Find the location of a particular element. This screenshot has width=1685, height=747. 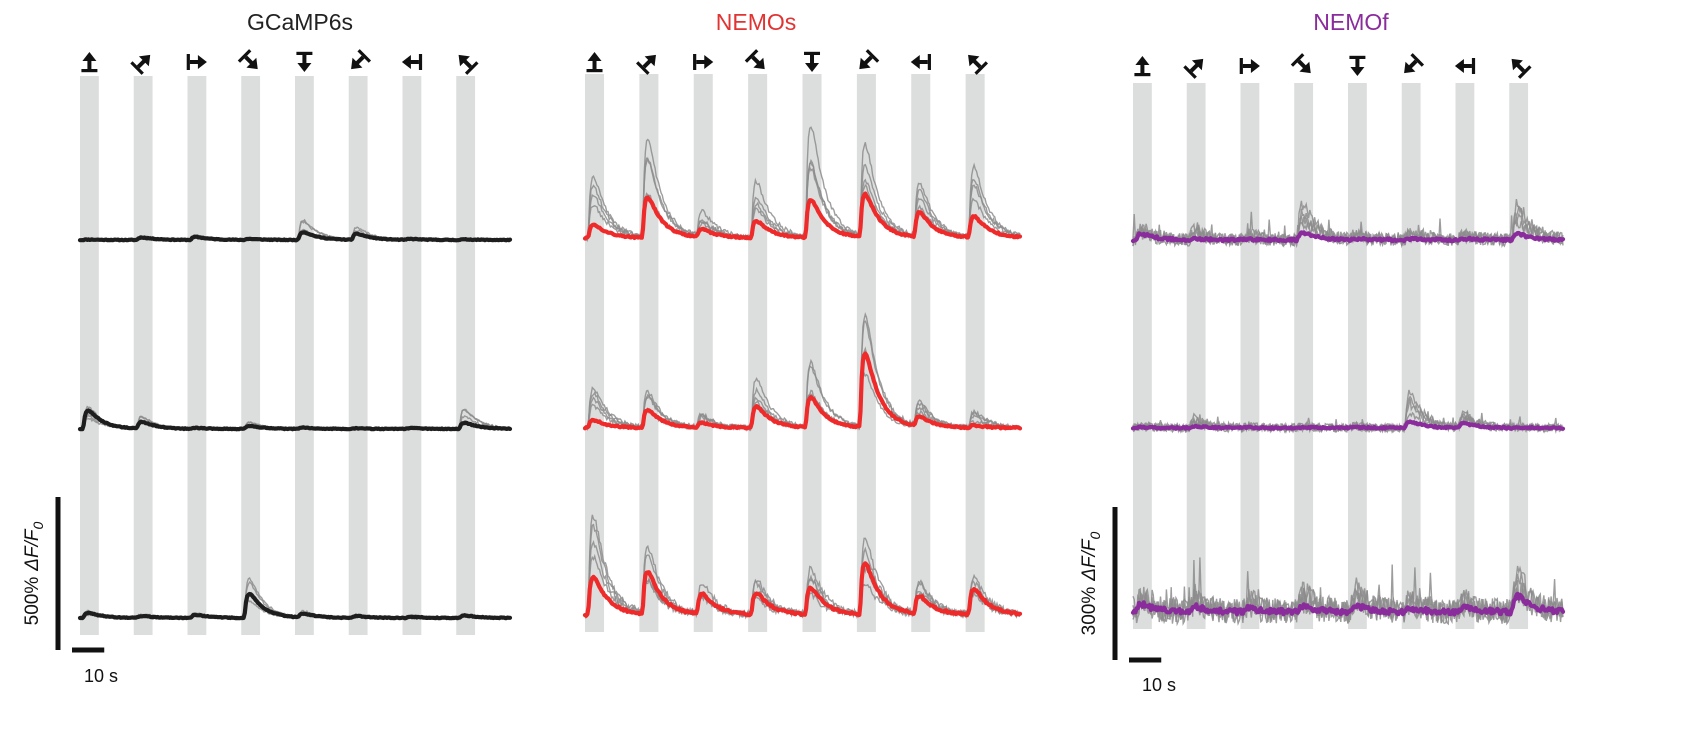

y-scale-subscript: 0 is located at coordinates (1095, 535).